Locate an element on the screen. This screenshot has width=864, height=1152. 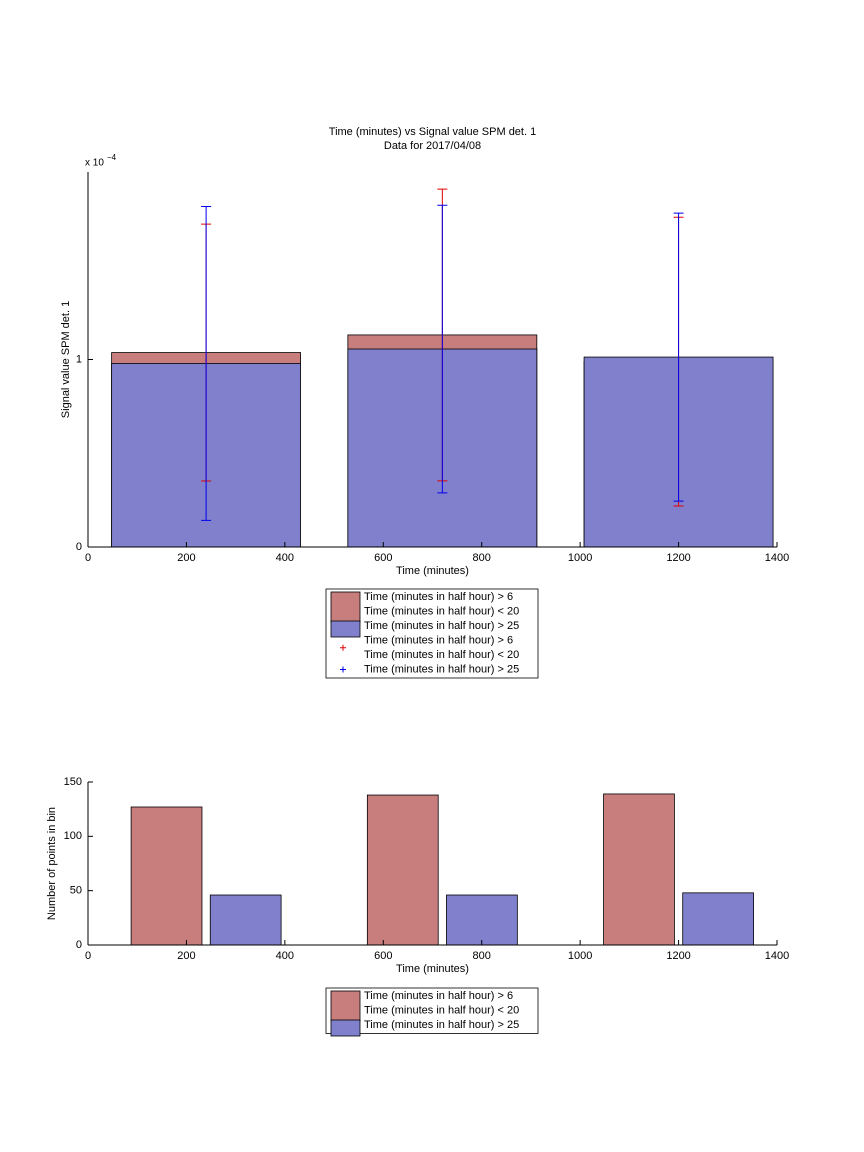
y-tick-label: 1 is located at coordinates (79, 359).